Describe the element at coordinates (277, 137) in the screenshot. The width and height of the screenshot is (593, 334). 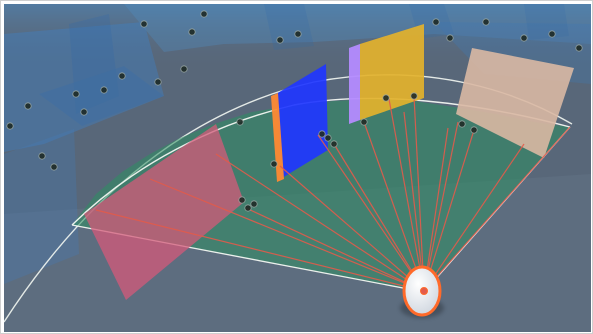
I see `panel-blue-edge` at that location.